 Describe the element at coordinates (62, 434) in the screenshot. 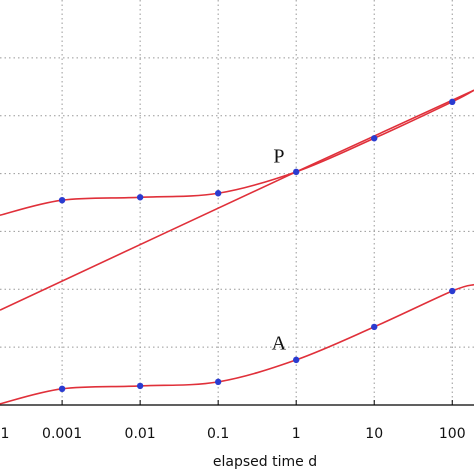

I see `x-tick-label: 0.001` at that location.